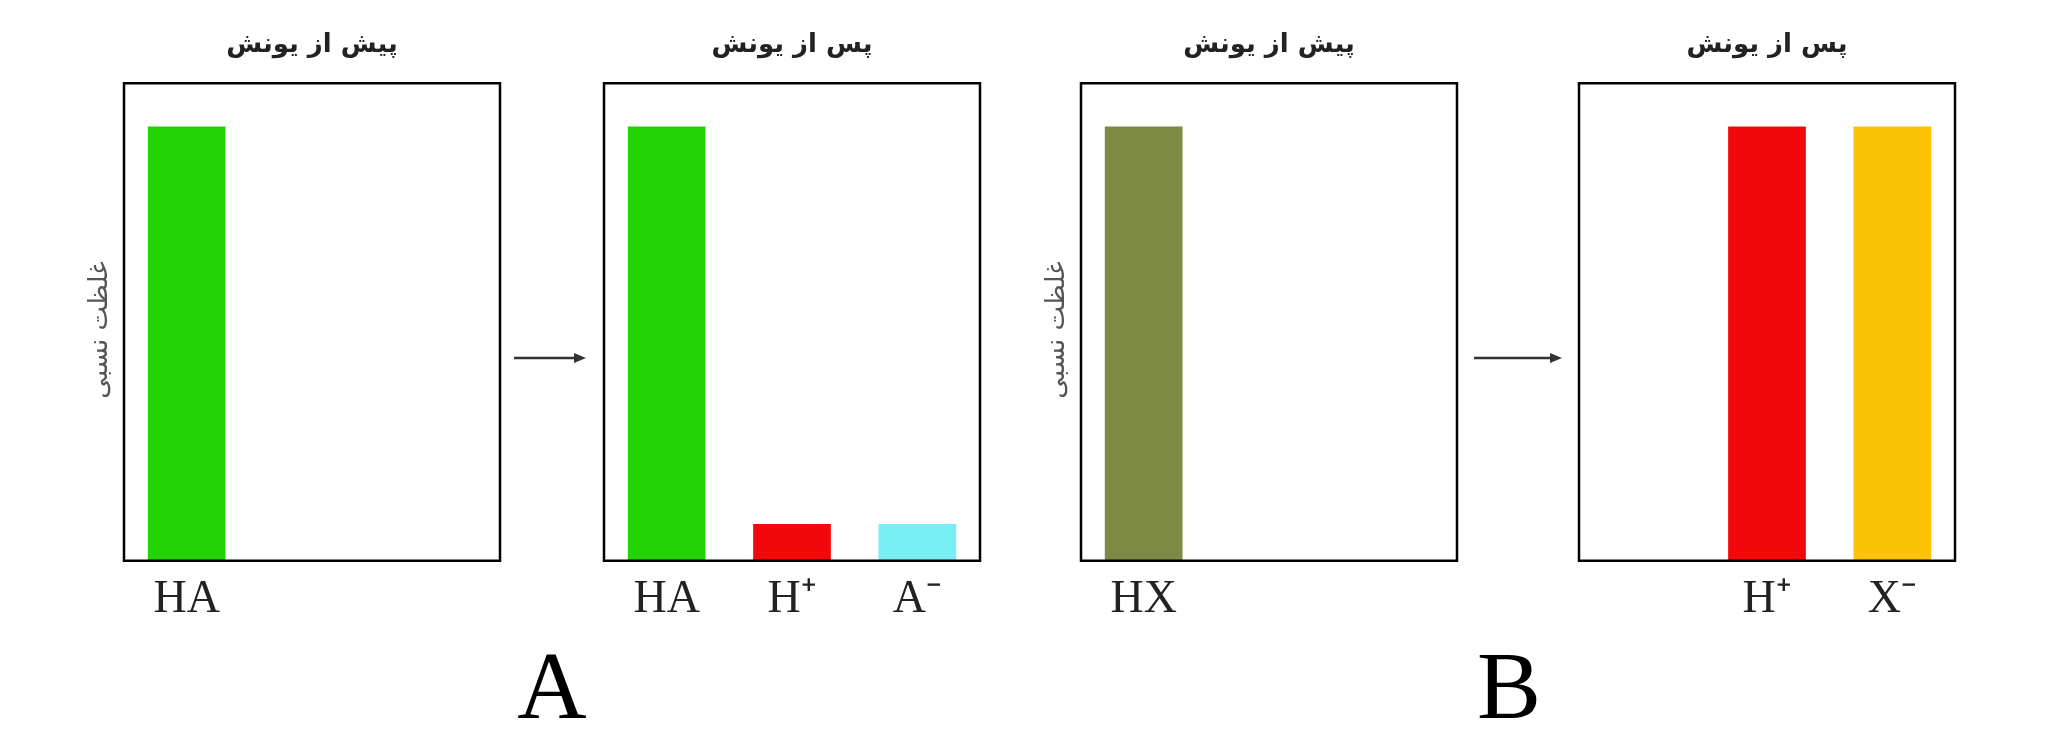  What do you see at coordinates (917, 597) in the screenshot?
I see `x-tick-label: A⁻` at bounding box center [917, 597].